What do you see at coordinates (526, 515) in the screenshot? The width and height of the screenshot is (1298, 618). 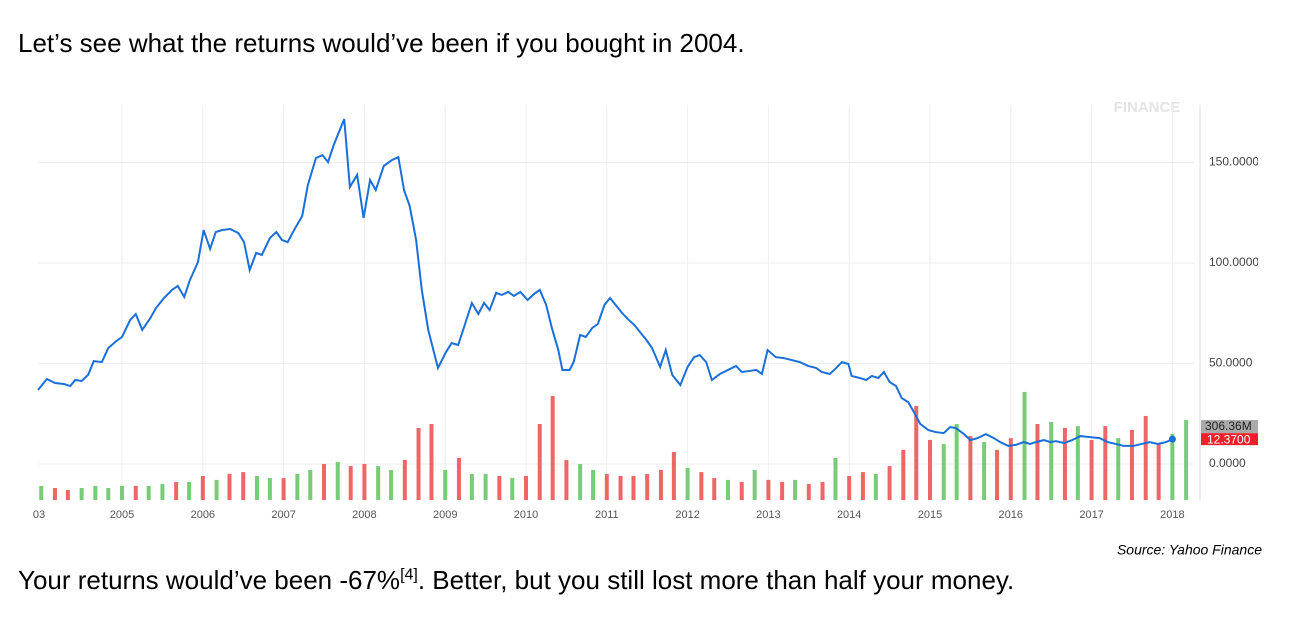 I see `x-tick-label: 2010` at bounding box center [526, 515].